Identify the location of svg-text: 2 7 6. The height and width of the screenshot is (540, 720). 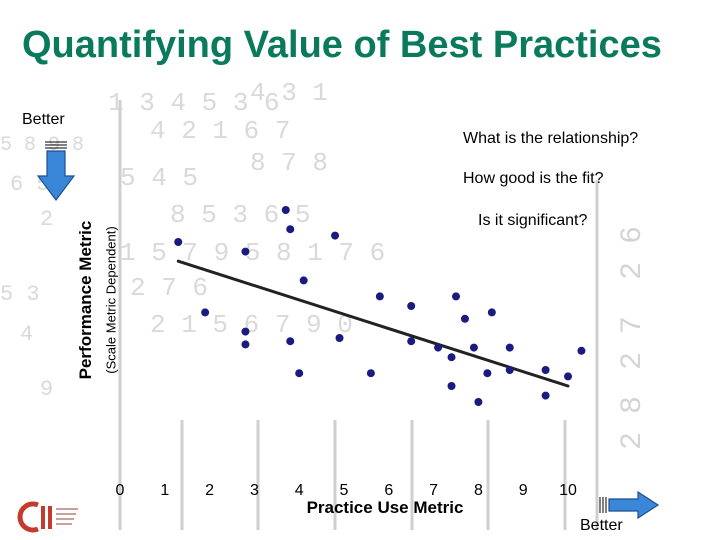
(169, 288).